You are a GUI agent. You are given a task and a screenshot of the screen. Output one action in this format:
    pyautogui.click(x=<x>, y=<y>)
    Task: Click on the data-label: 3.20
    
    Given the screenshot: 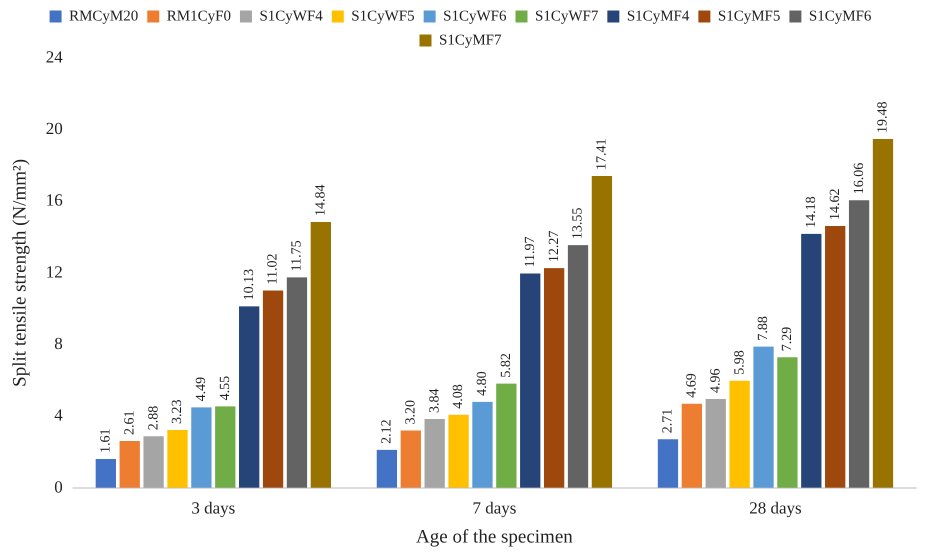 What is the action you would take?
    pyautogui.click(x=410, y=412)
    